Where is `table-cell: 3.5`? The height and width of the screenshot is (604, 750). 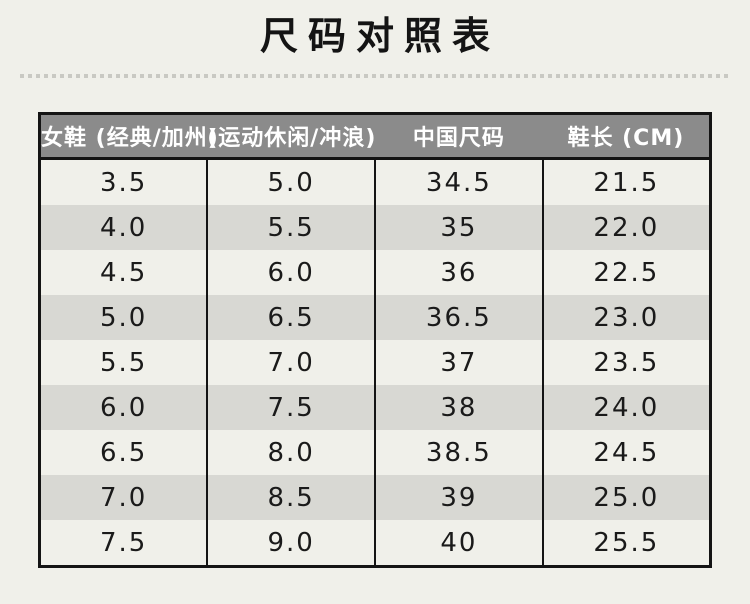
table-cell: 3.5 is located at coordinates (123, 181).